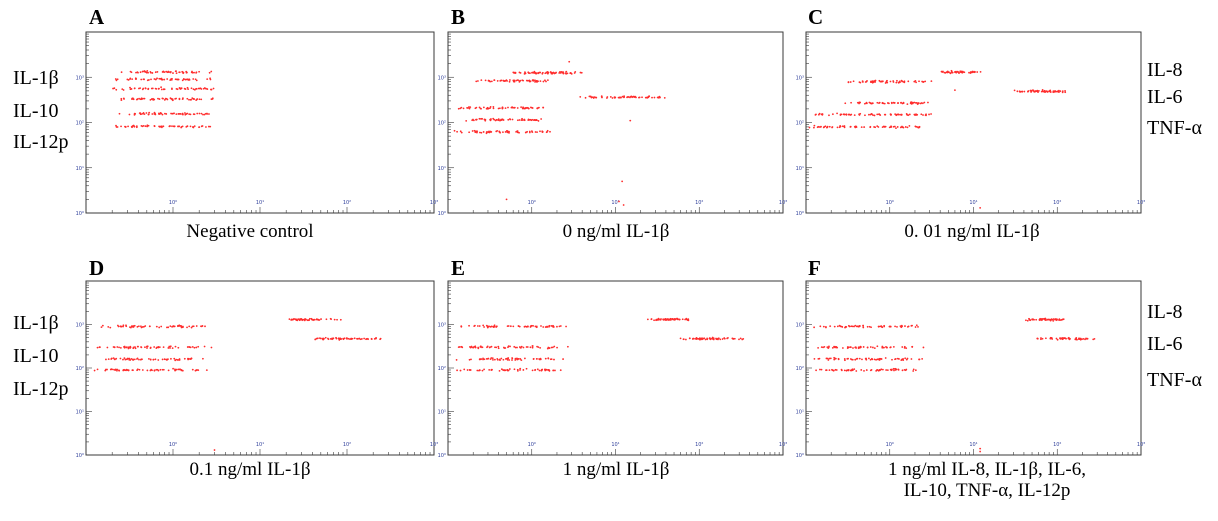 Image resolution: width=1218 pixels, height=521 pixels. Describe the element at coordinates (616, 469) in the screenshot. I see `caption-e: 1 ng/ml IL-1β` at that location.